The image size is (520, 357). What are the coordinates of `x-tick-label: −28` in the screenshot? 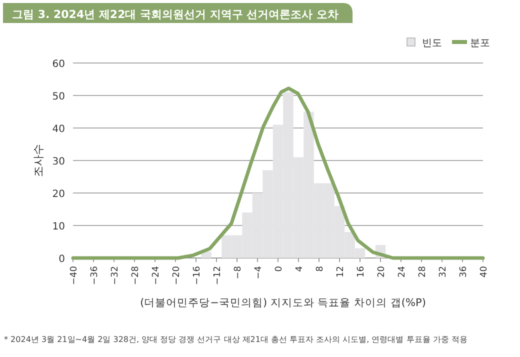 It's located at (136, 275).